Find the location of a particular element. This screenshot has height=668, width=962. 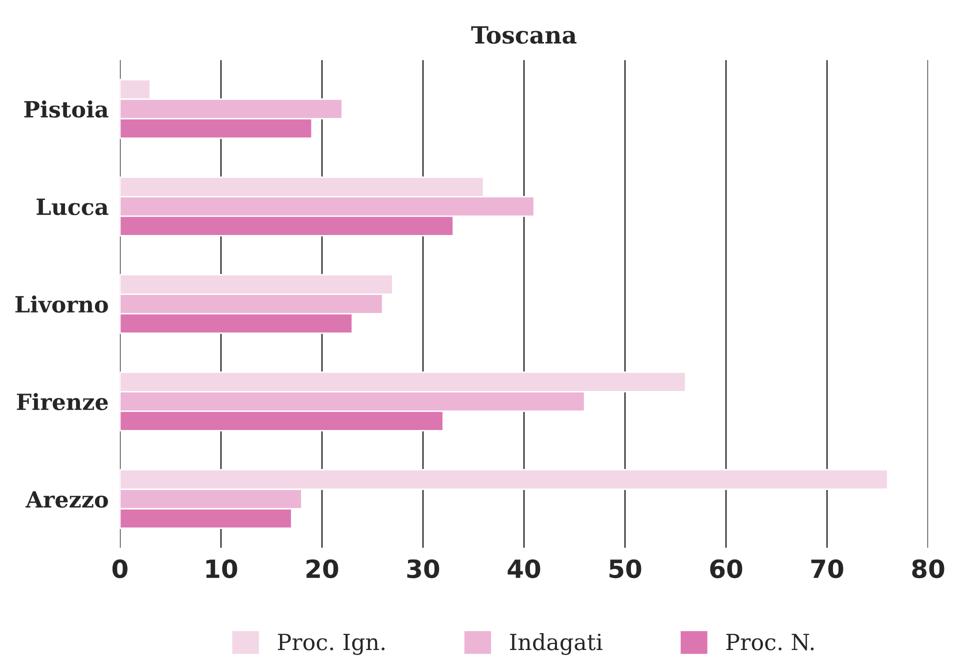

y-tick-label: Firenze is located at coordinates (62, 401).